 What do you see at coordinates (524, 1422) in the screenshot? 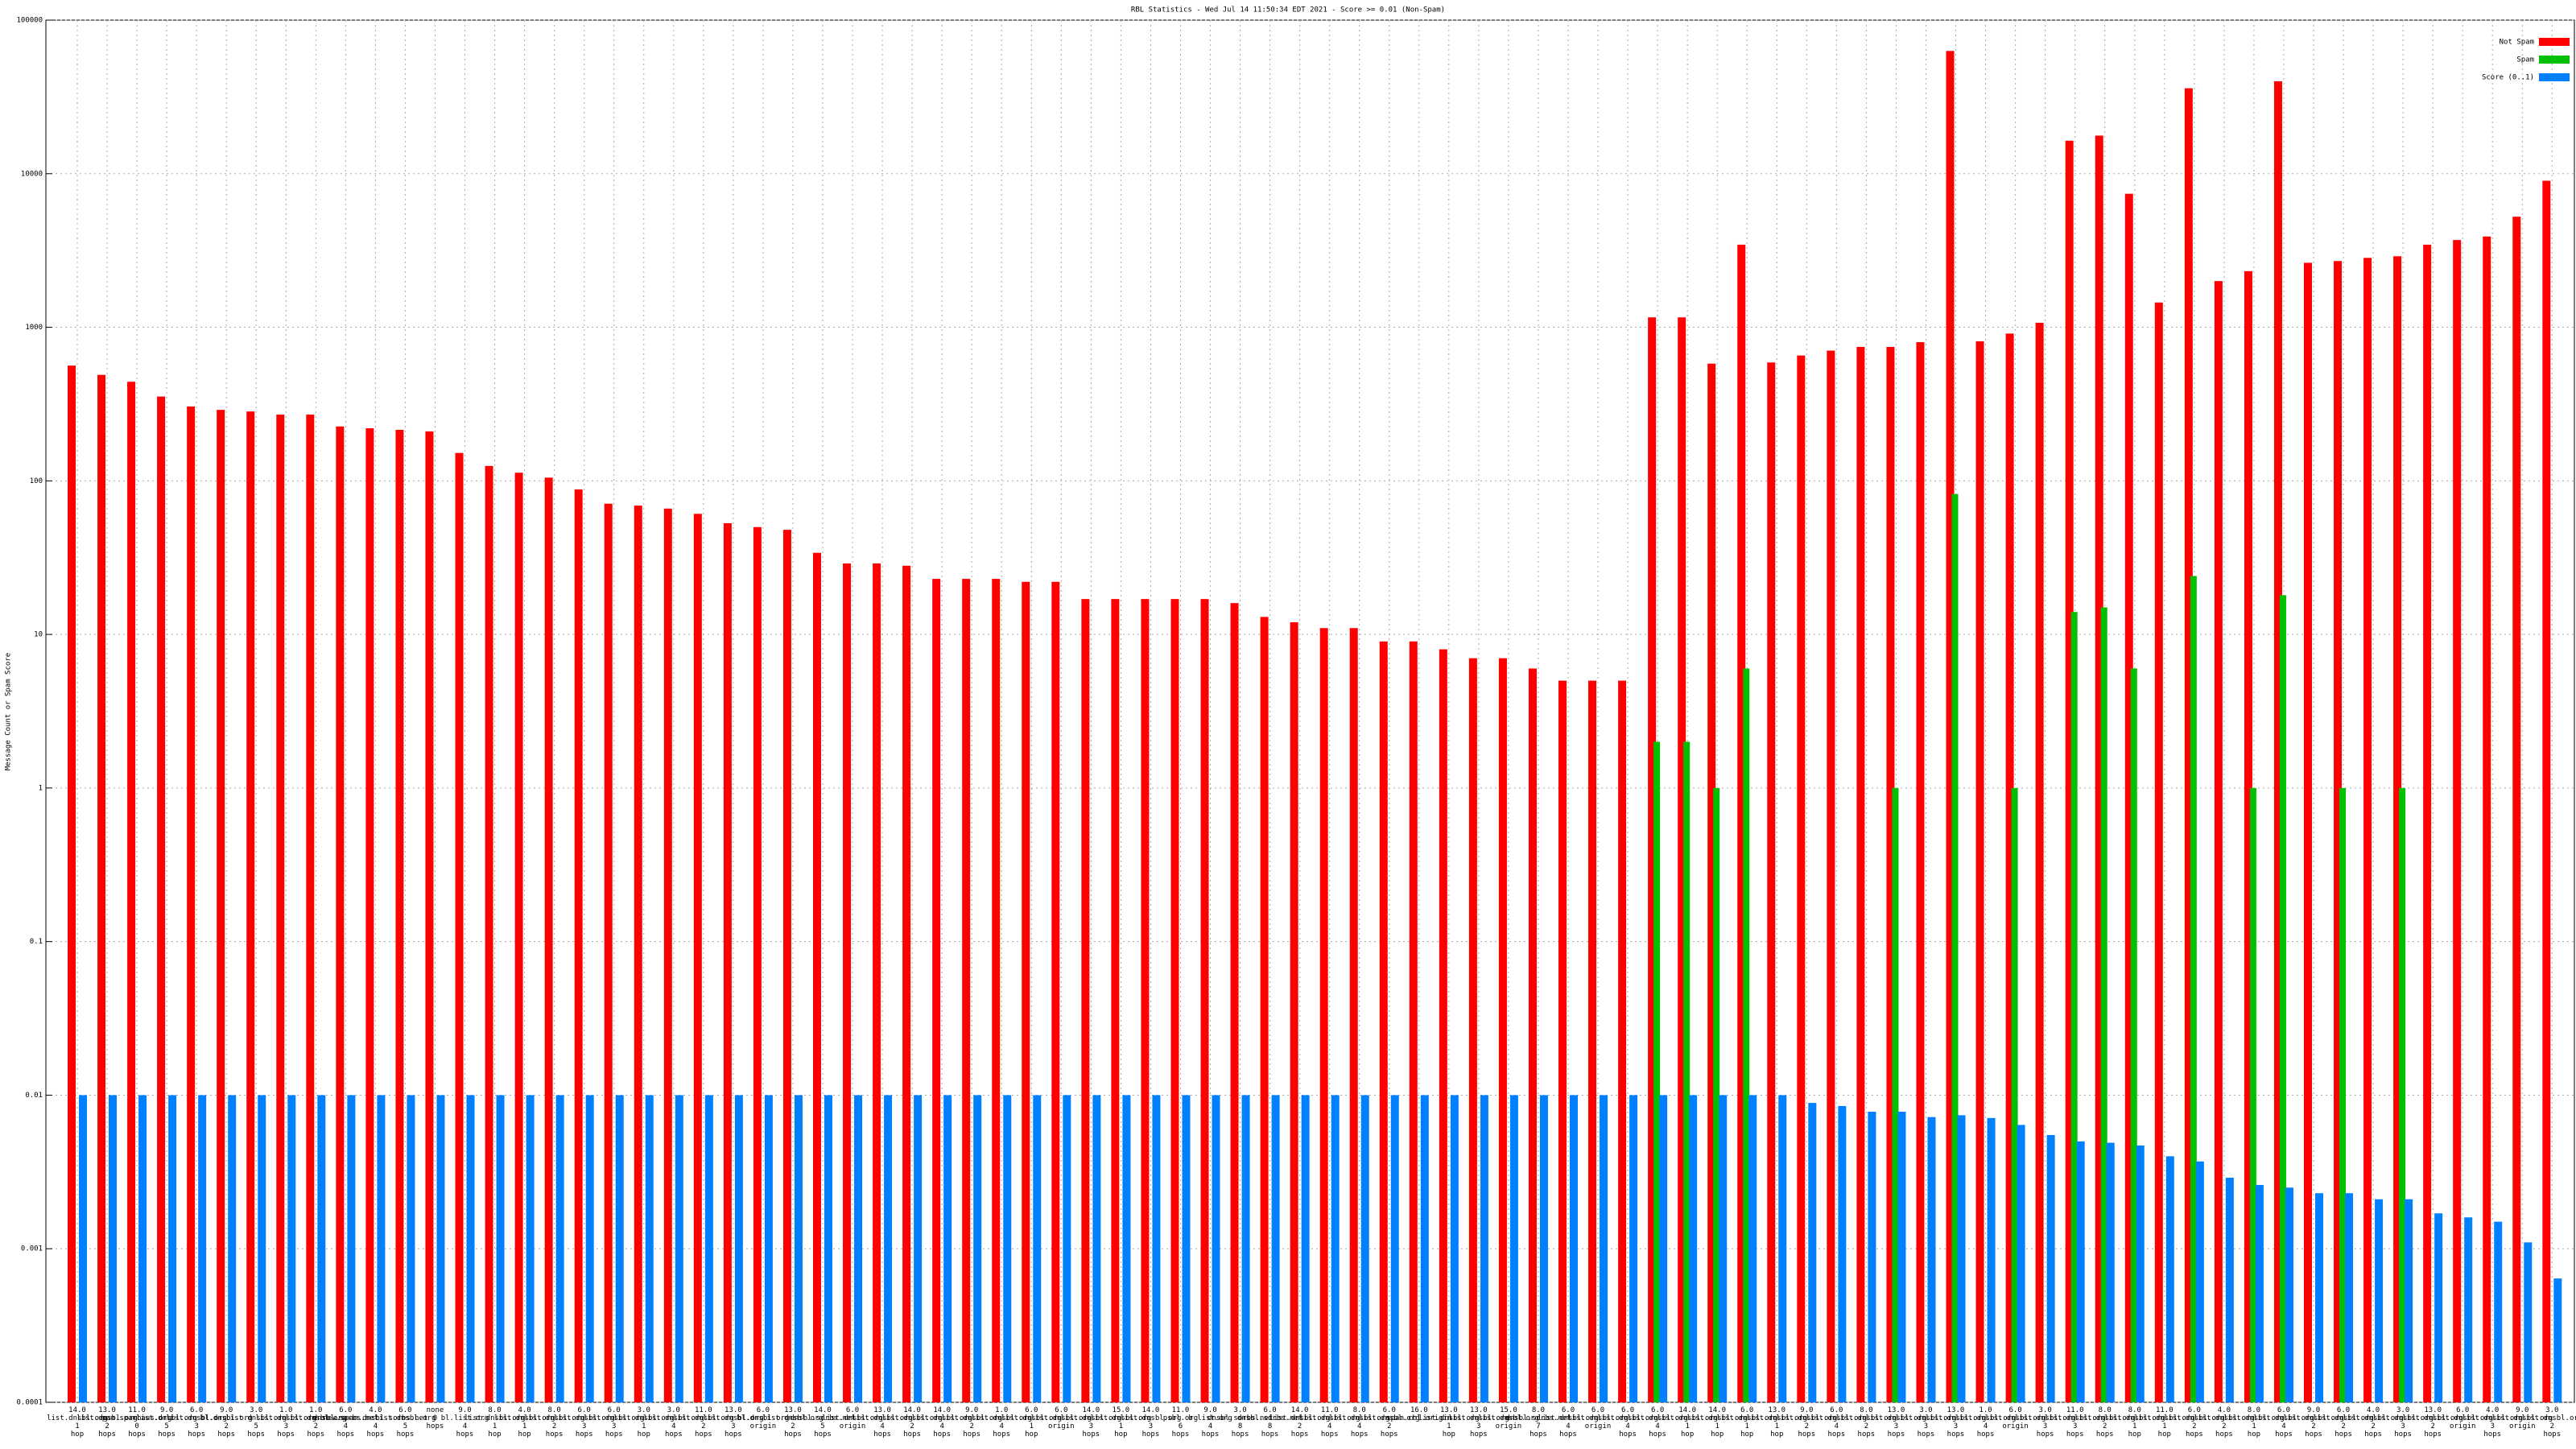
I see `x-tick-label: 4.0 list.dnsbl.org 1 hop` at bounding box center [524, 1422].